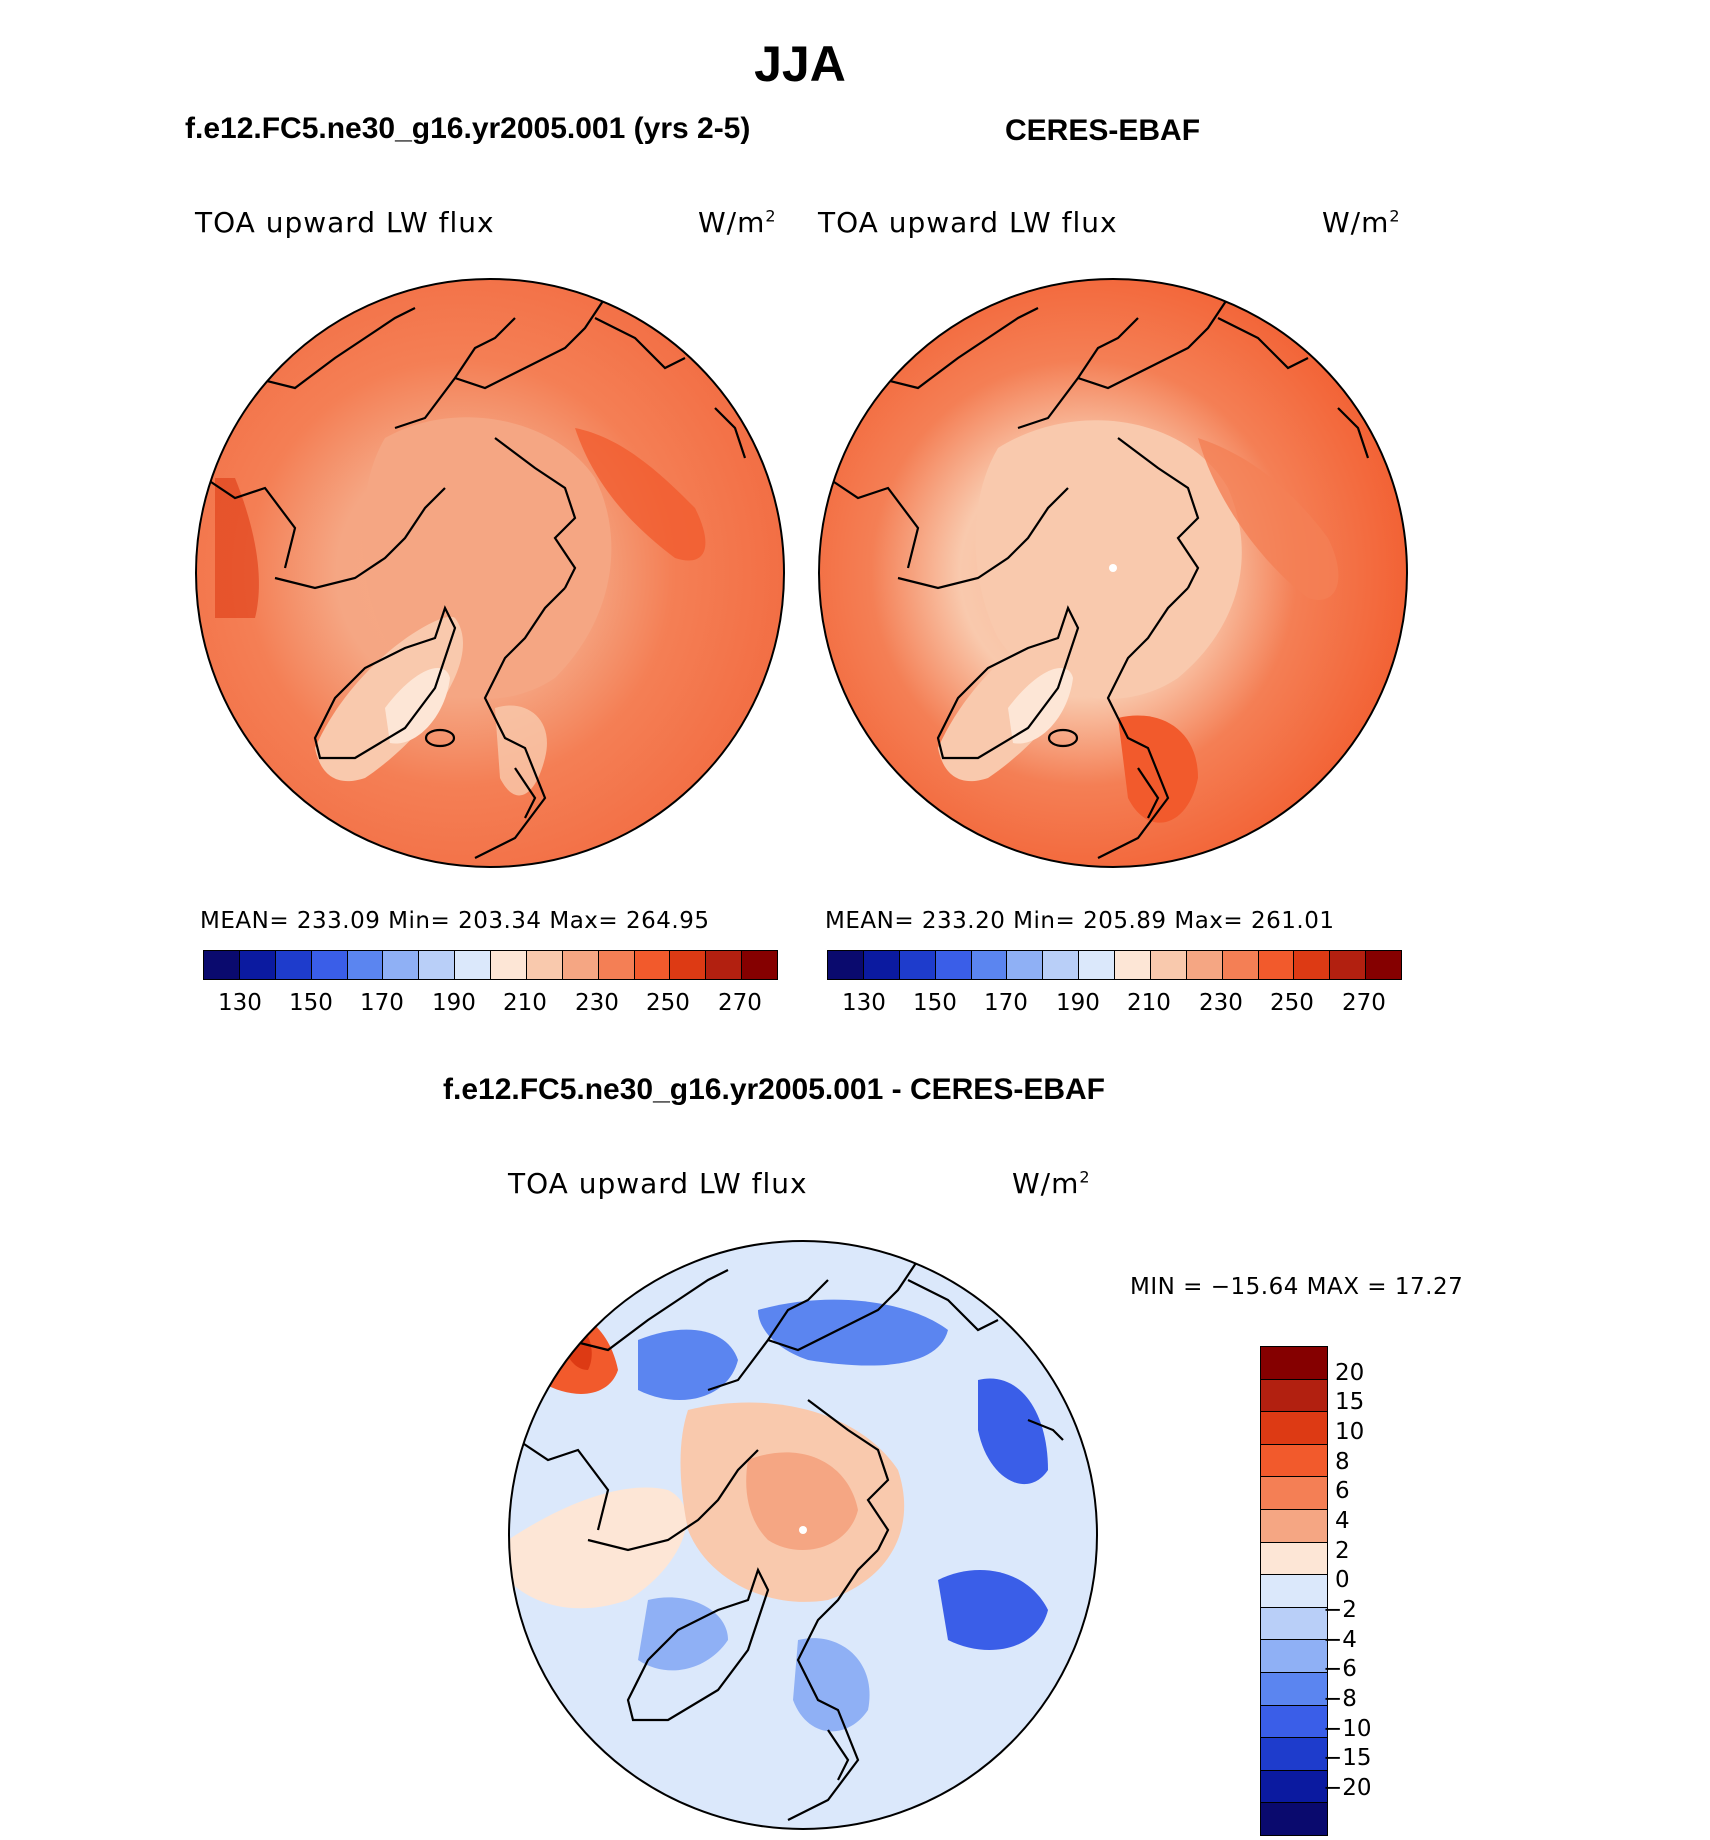 Image resolution: width=1710 pixels, height=1840 pixels. What do you see at coordinates (1051, 1183) in the screenshot?
I see `units-label-diff: W/m2` at bounding box center [1051, 1183].